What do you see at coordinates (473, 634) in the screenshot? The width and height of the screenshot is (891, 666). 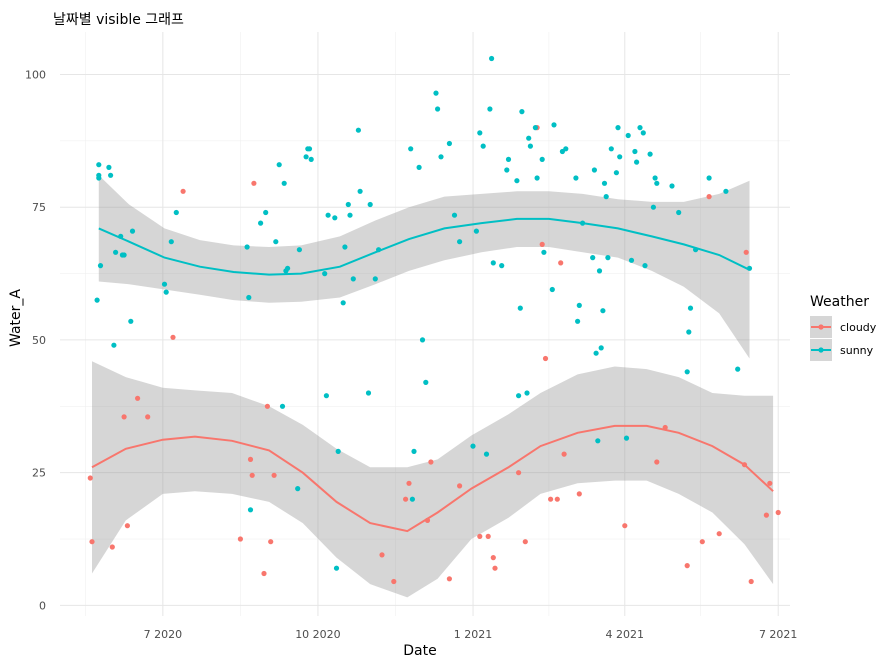 I see `x-tick-label: 1 2021` at bounding box center [473, 634].